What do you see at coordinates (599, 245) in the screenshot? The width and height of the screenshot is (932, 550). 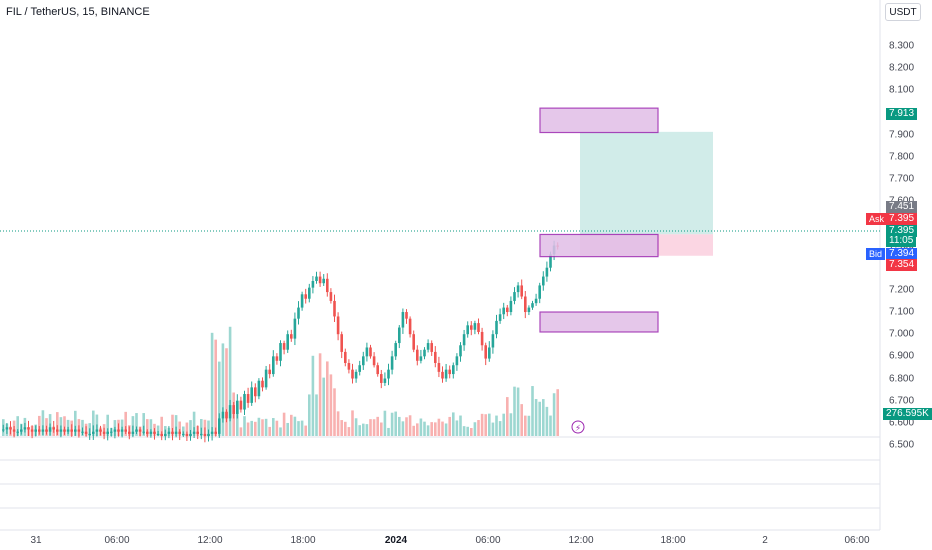 I see `supply-demand-zone` at bounding box center [599, 245].